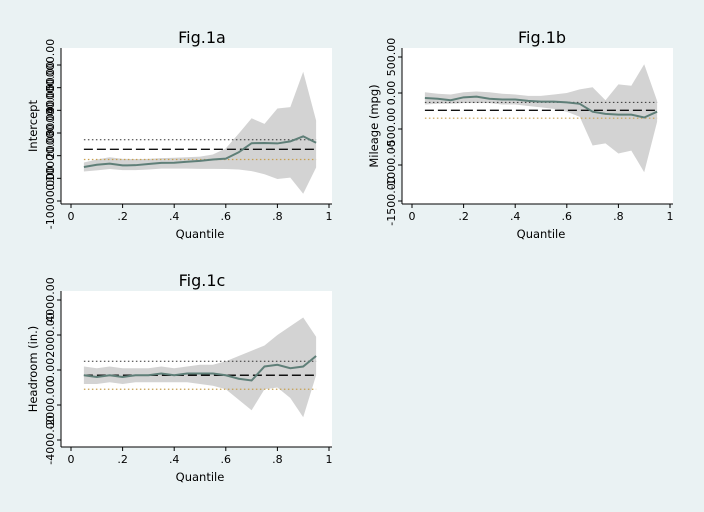 The image size is (704, 512). I want to click on panel-title: Fig.1b, so click(542, 37).